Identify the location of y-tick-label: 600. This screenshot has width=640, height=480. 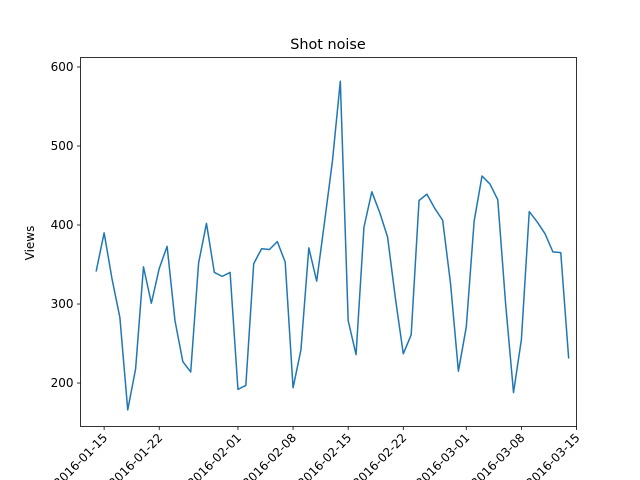
(62, 67).